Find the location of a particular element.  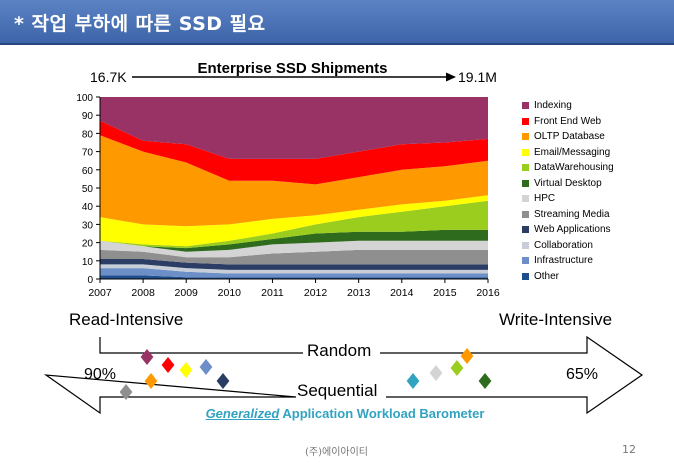

area-indexing is located at coordinates (294, 128).